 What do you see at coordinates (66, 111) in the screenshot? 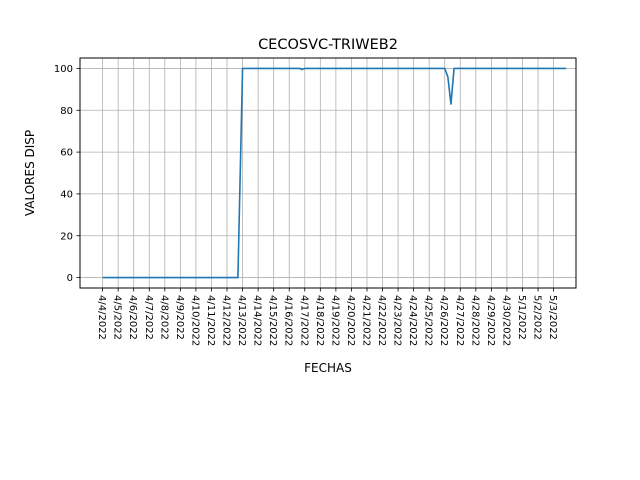
I see `y-tick-label: 80` at bounding box center [66, 111].